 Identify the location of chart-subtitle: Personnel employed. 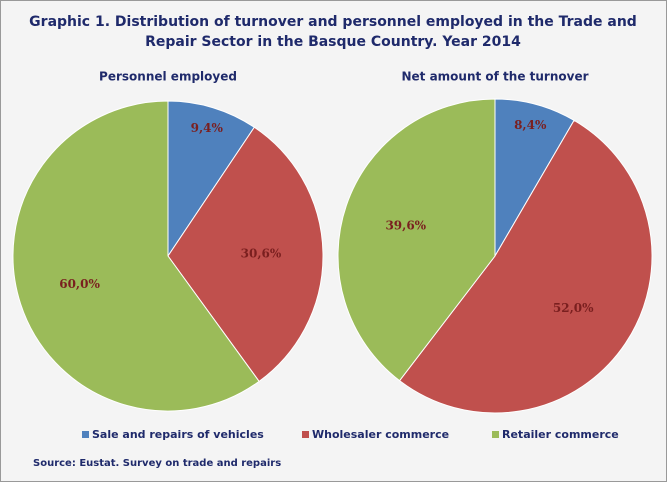
(168, 77).